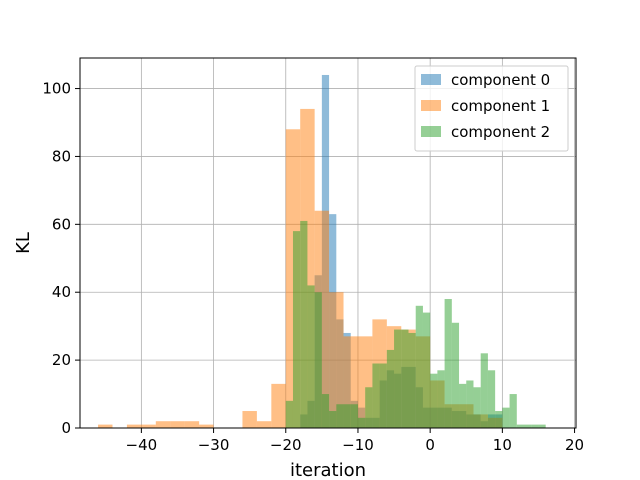 This screenshot has width=640, height=480. Describe the element at coordinates (328, 470) in the screenshot. I see `x-axis-label: iteration` at that location.